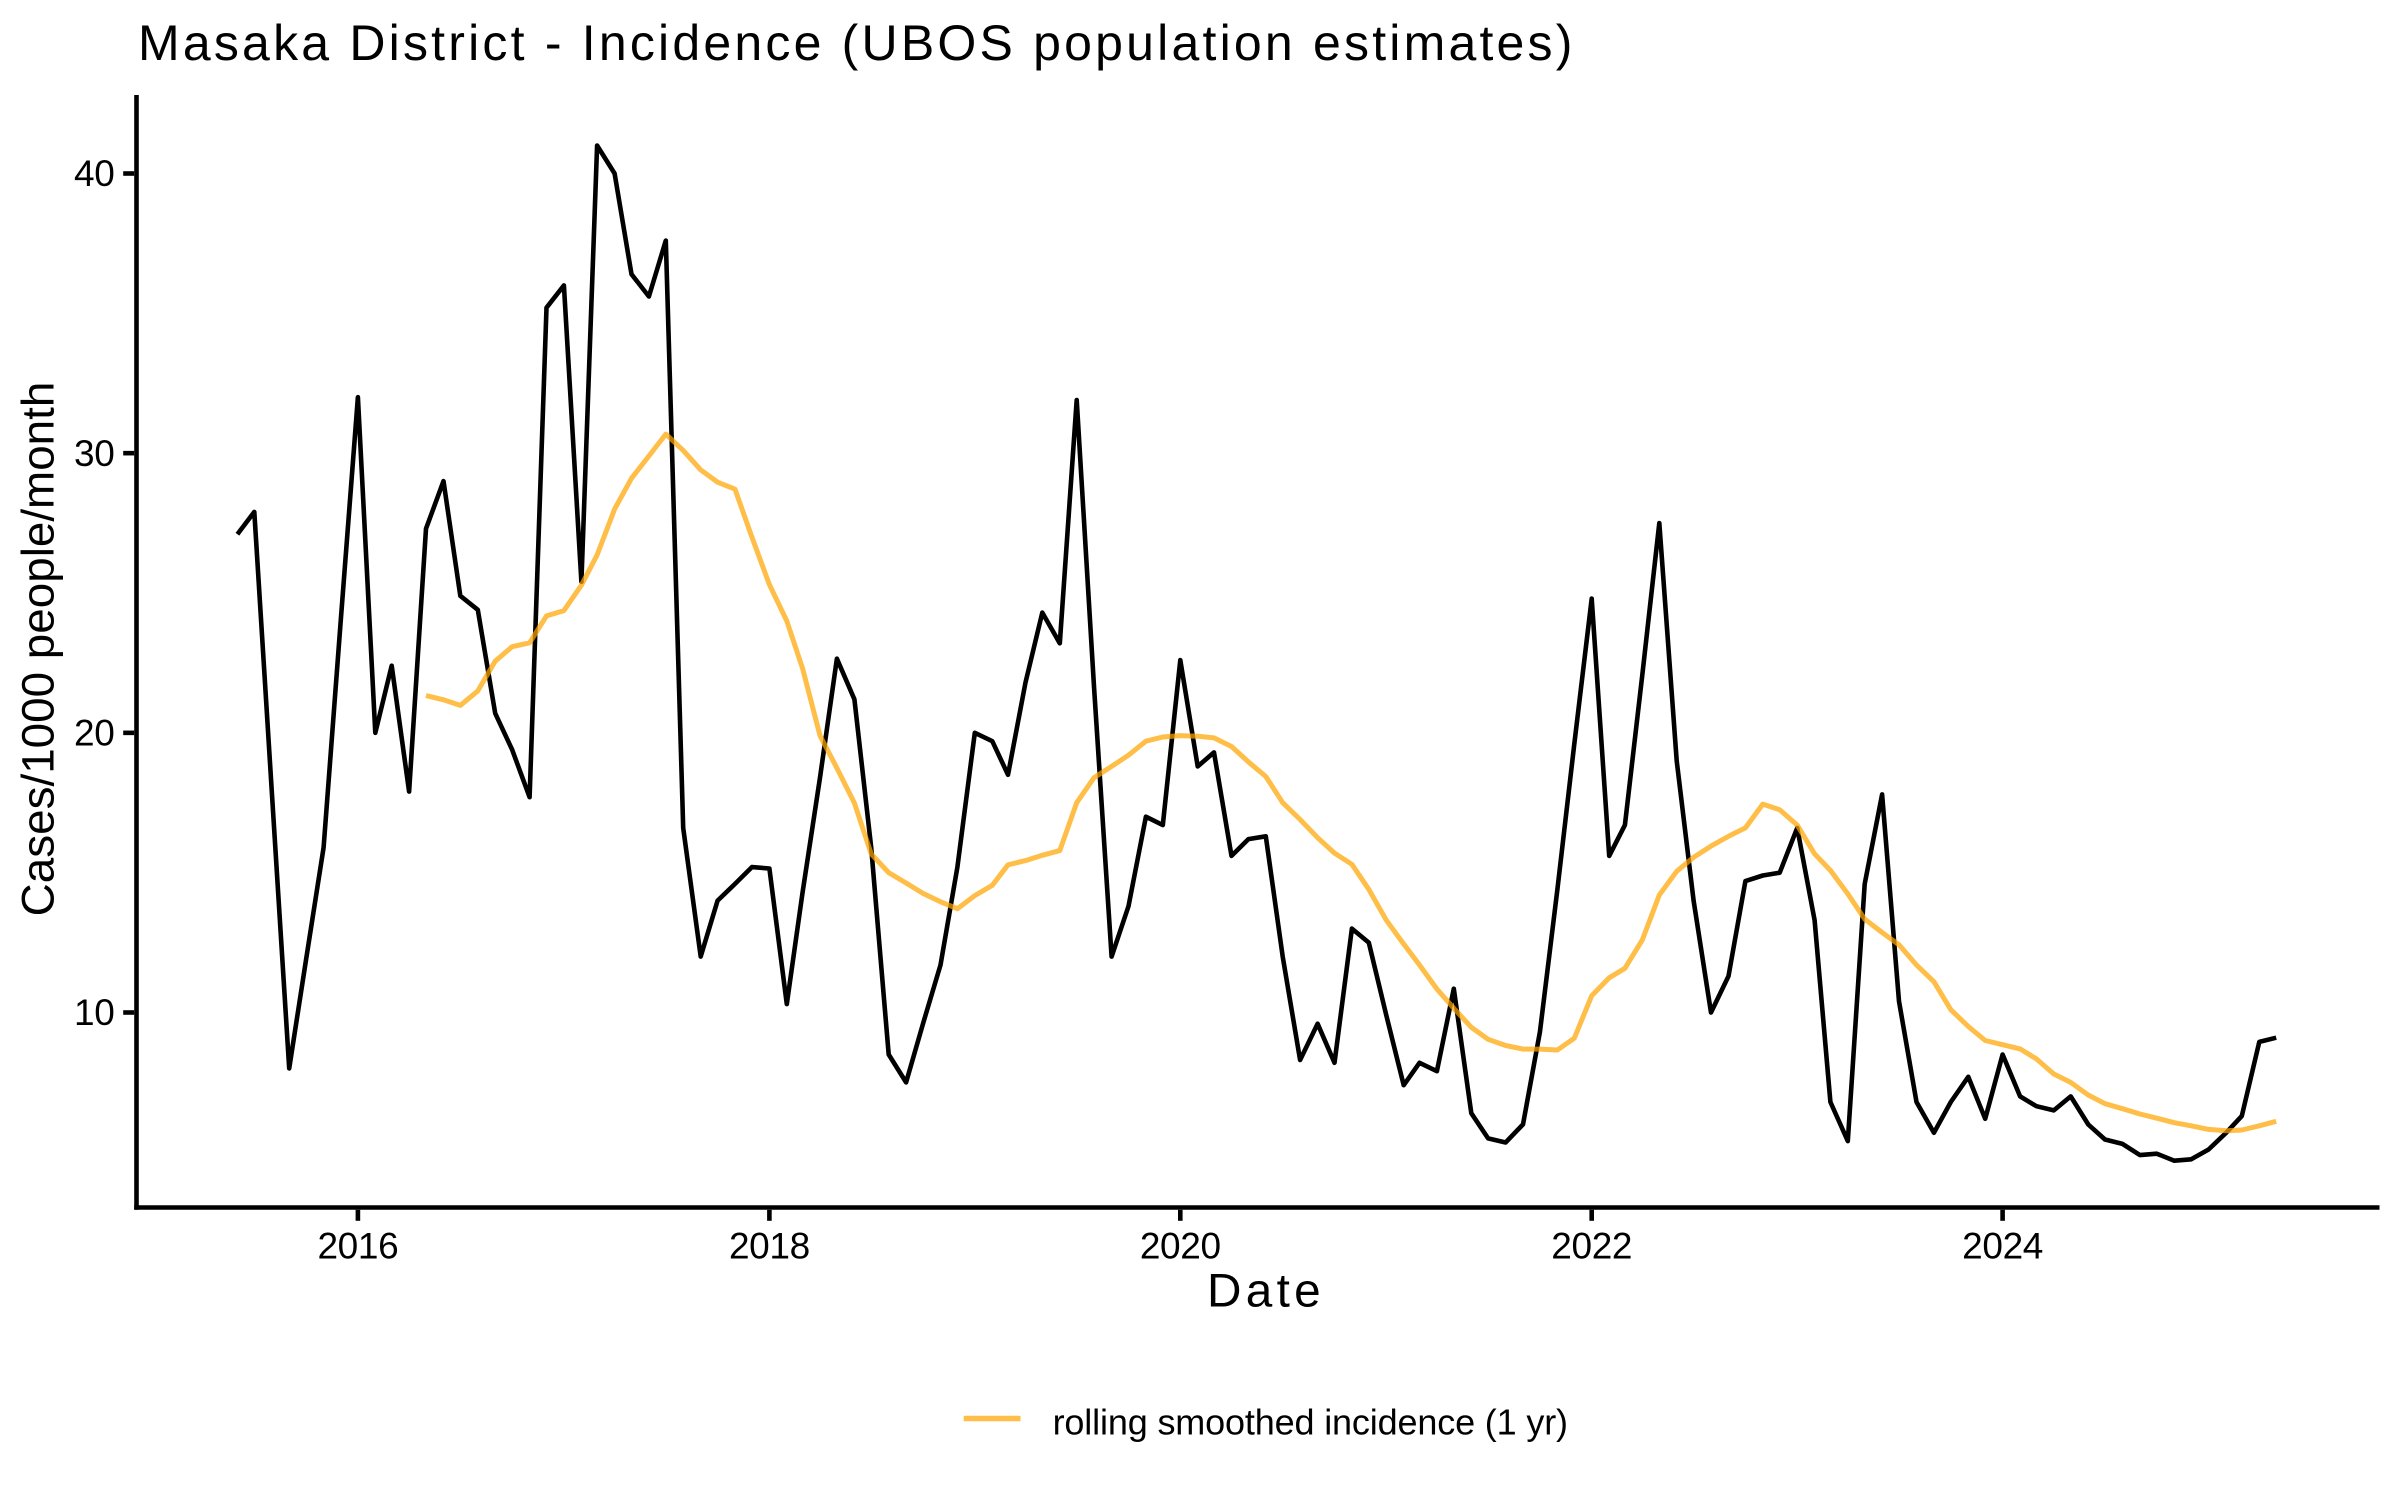  What do you see at coordinates (1591, 1245) in the screenshot?
I see `svg-text: 2022` at bounding box center [1591, 1245].